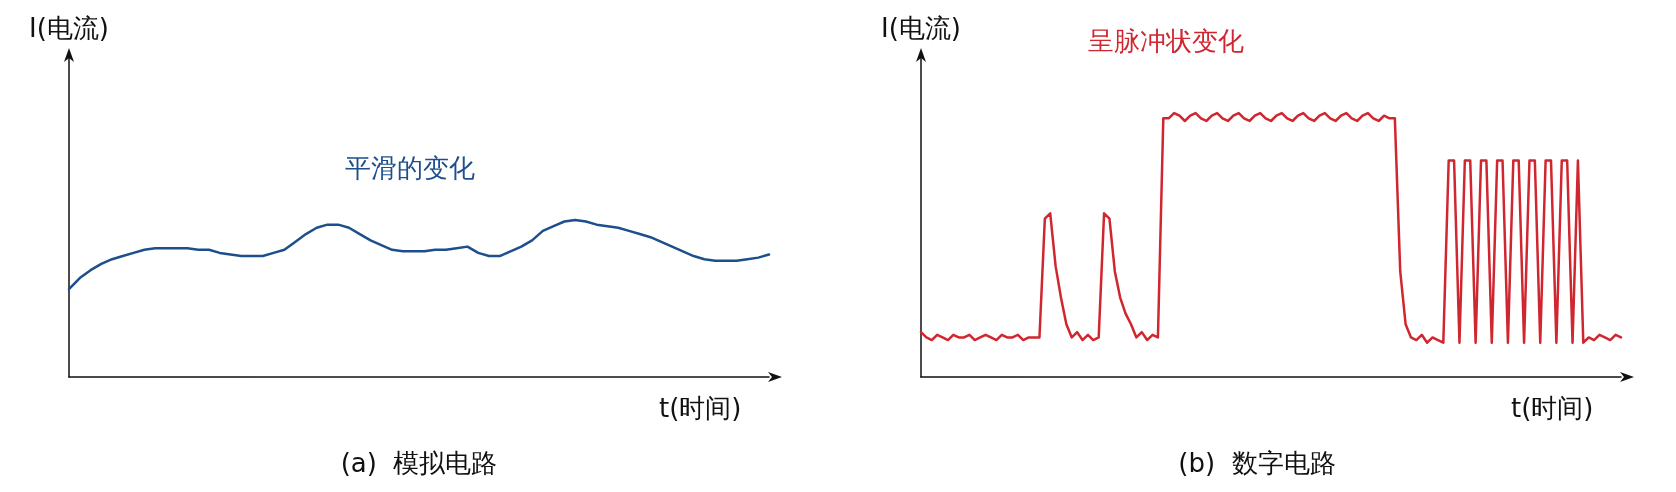  What do you see at coordinates (419, 463) in the screenshot?
I see `text: (a) 模拟电路` at bounding box center [419, 463].